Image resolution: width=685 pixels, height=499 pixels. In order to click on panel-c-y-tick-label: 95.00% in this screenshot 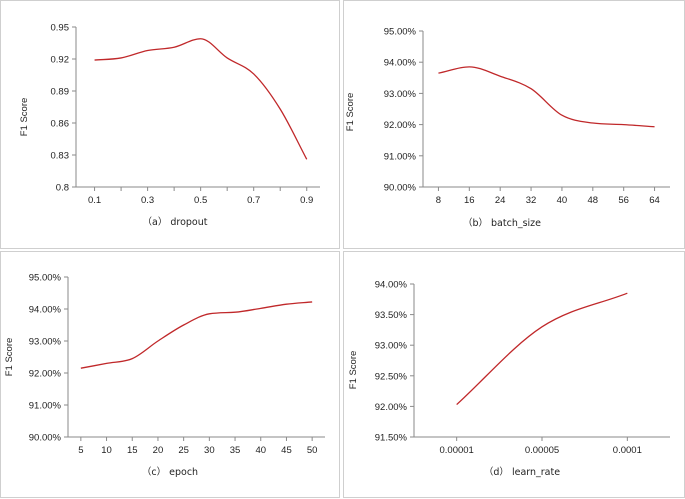, I will do `click(45, 278)`.